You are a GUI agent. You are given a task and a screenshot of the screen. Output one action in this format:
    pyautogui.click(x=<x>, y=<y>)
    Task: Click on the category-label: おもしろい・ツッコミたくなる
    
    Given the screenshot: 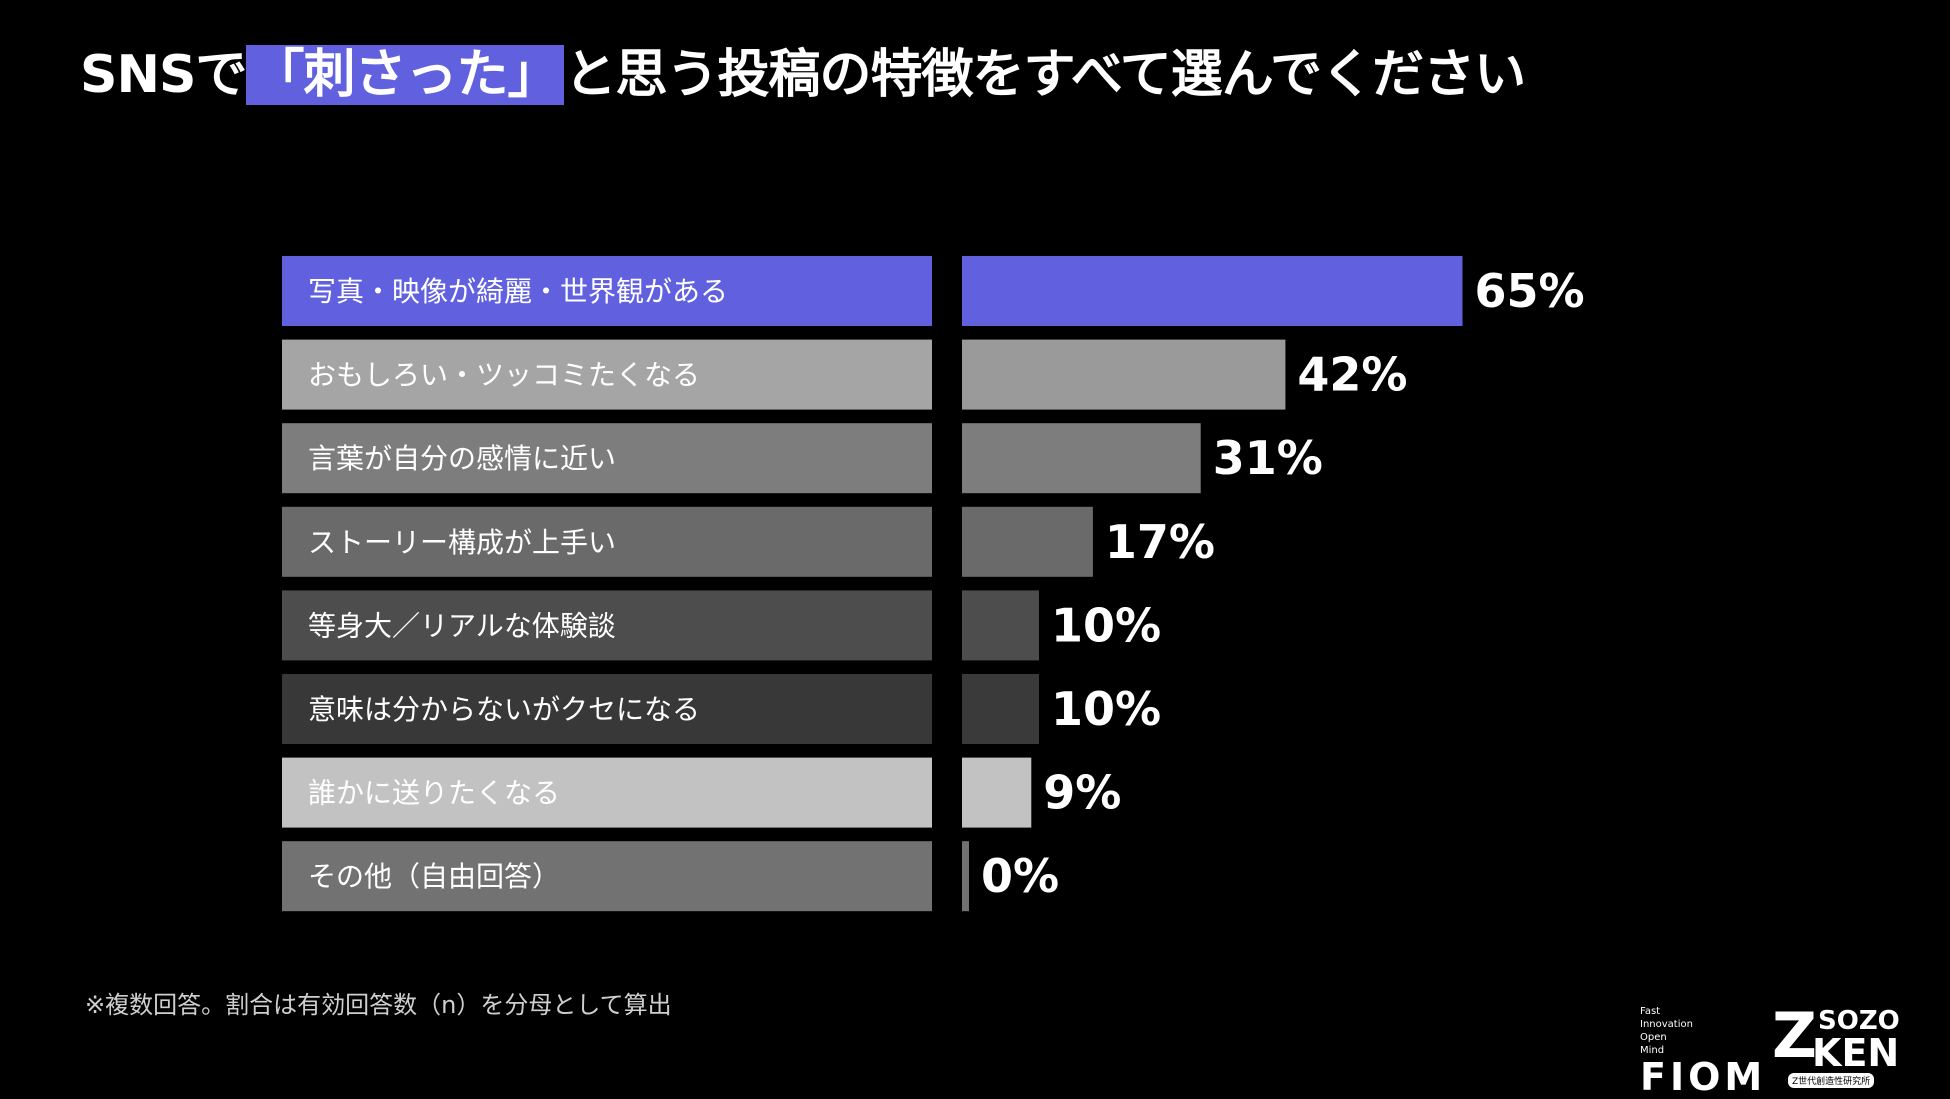 What is the action you would take?
    pyautogui.click(x=504, y=375)
    